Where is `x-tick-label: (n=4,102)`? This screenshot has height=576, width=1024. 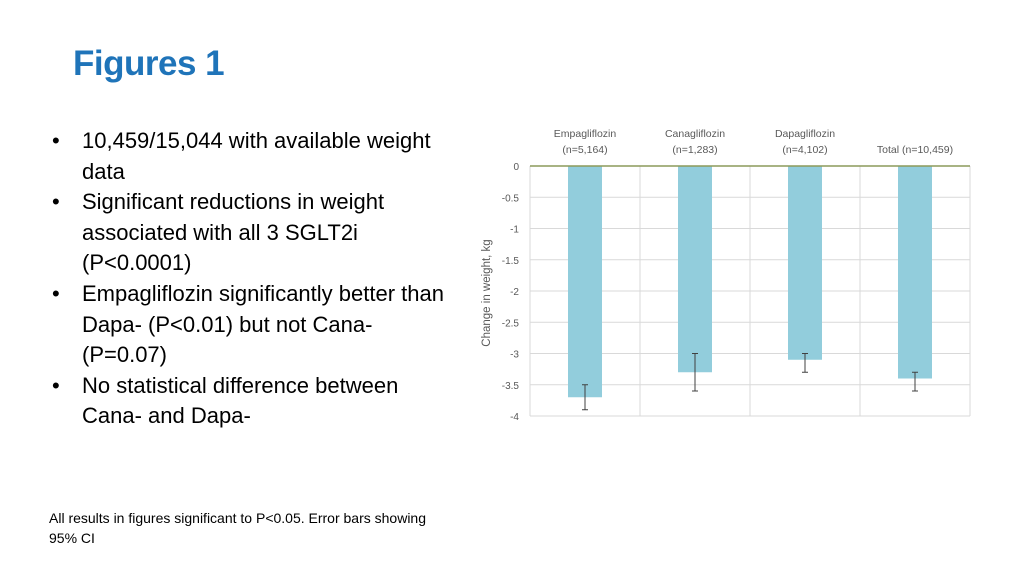
x-tick-label: (n=4,102) is located at coordinates (804, 150).